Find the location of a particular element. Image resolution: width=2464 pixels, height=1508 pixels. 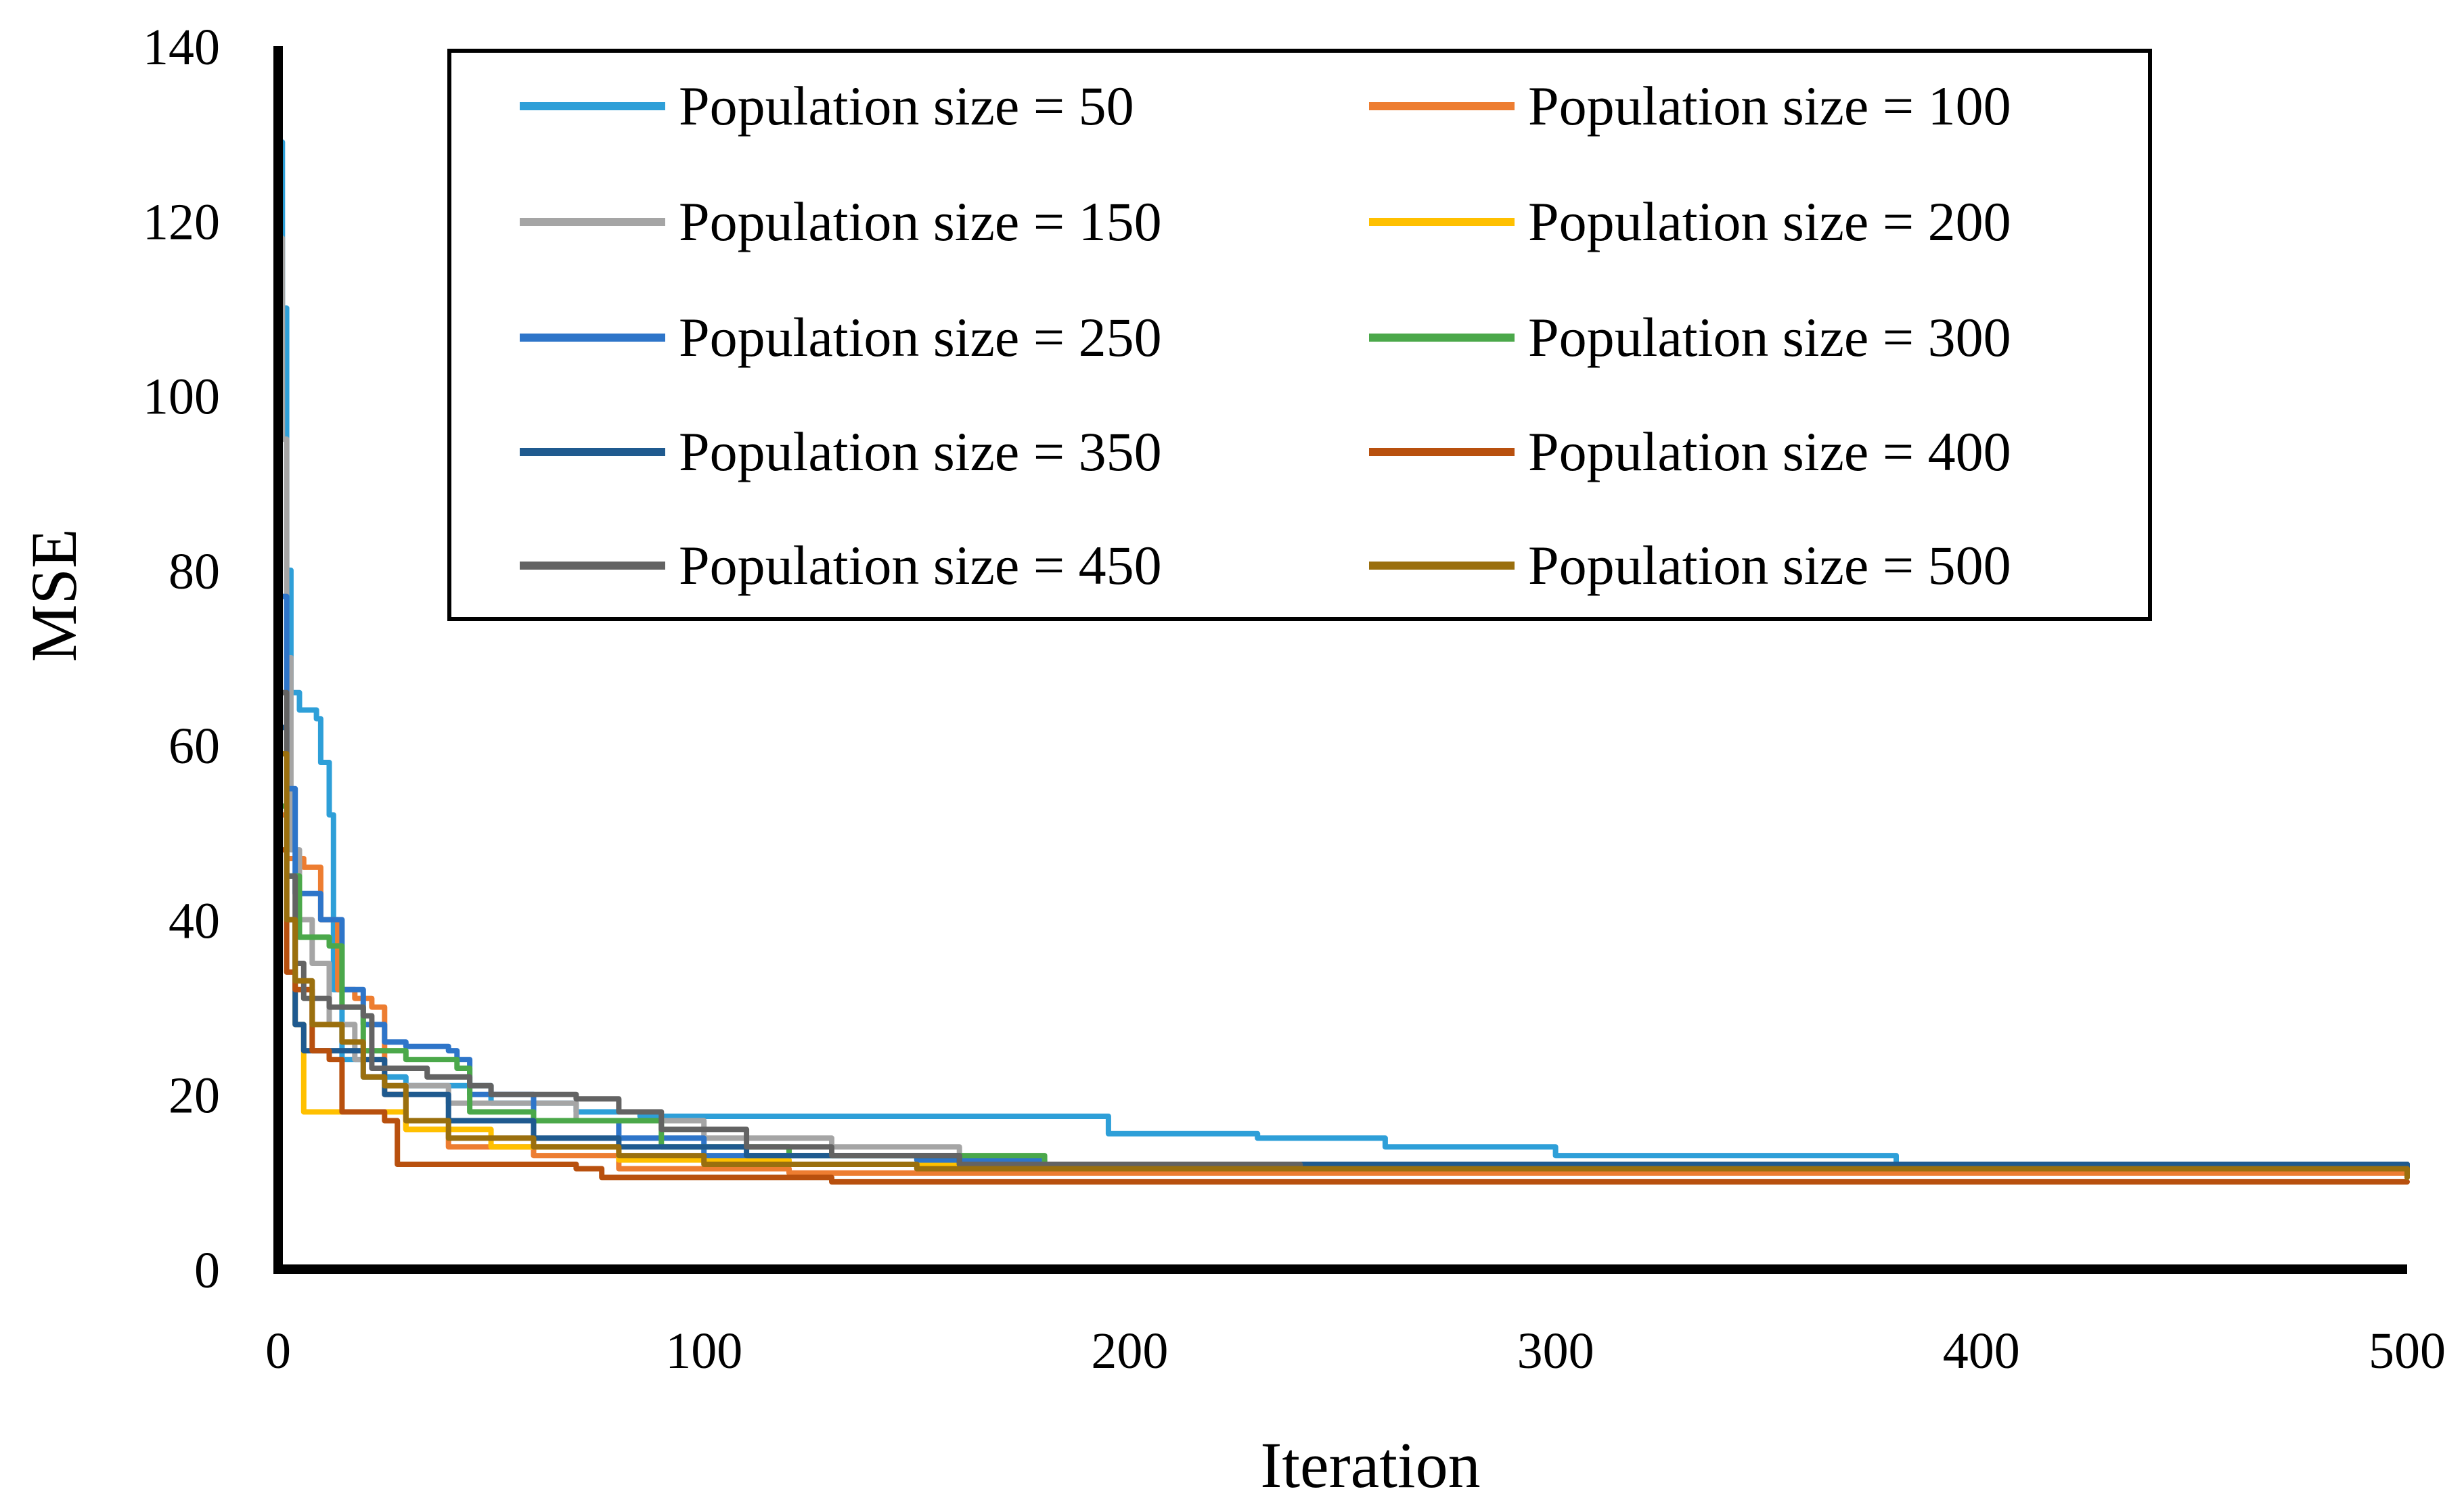

y-tick-label: 0 is located at coordinates (207, 1270).